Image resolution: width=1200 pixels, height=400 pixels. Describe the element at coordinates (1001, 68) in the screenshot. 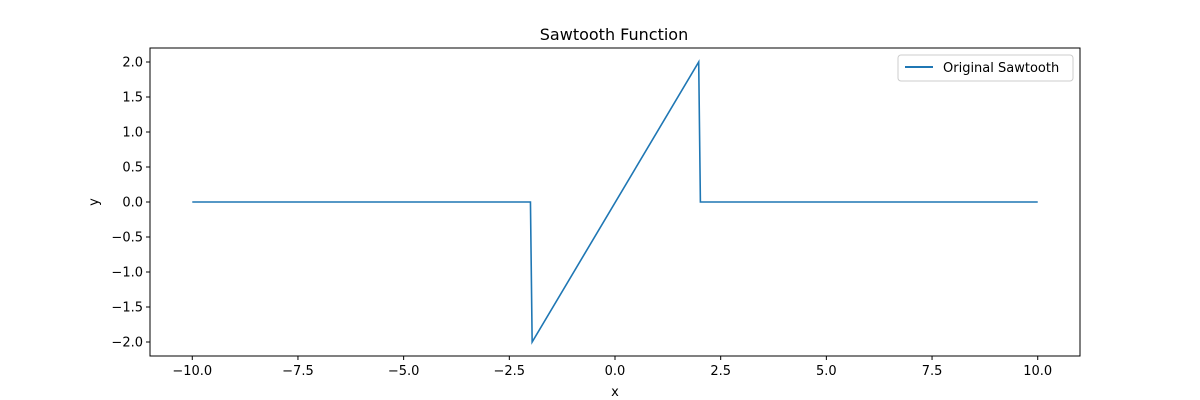

I see `legend-label: Original Sawtooth` at that location.